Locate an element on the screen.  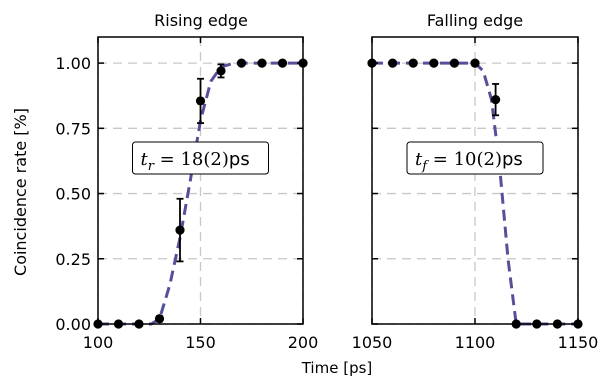
x-axis-label: Time [ps] is located at coordinates (337, 368).